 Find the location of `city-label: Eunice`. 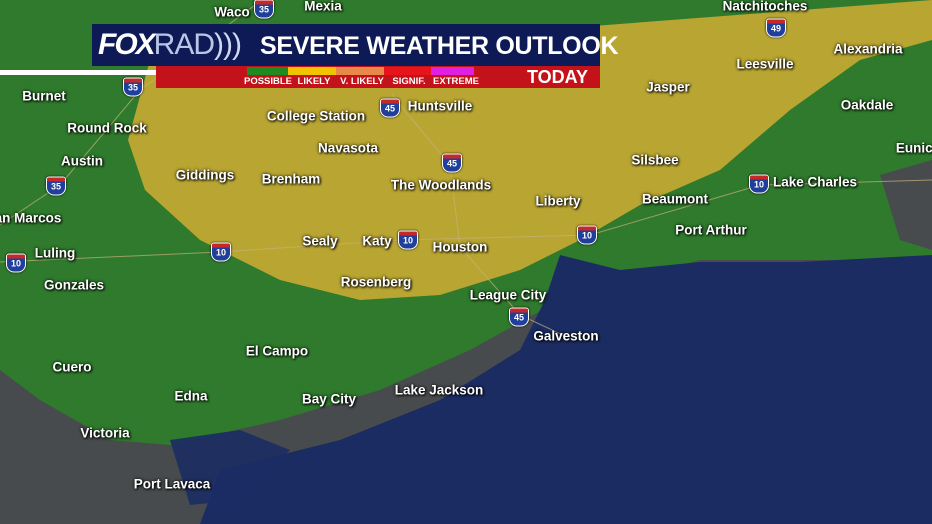

city-label: Eunice is located at coordinates (913, 148).